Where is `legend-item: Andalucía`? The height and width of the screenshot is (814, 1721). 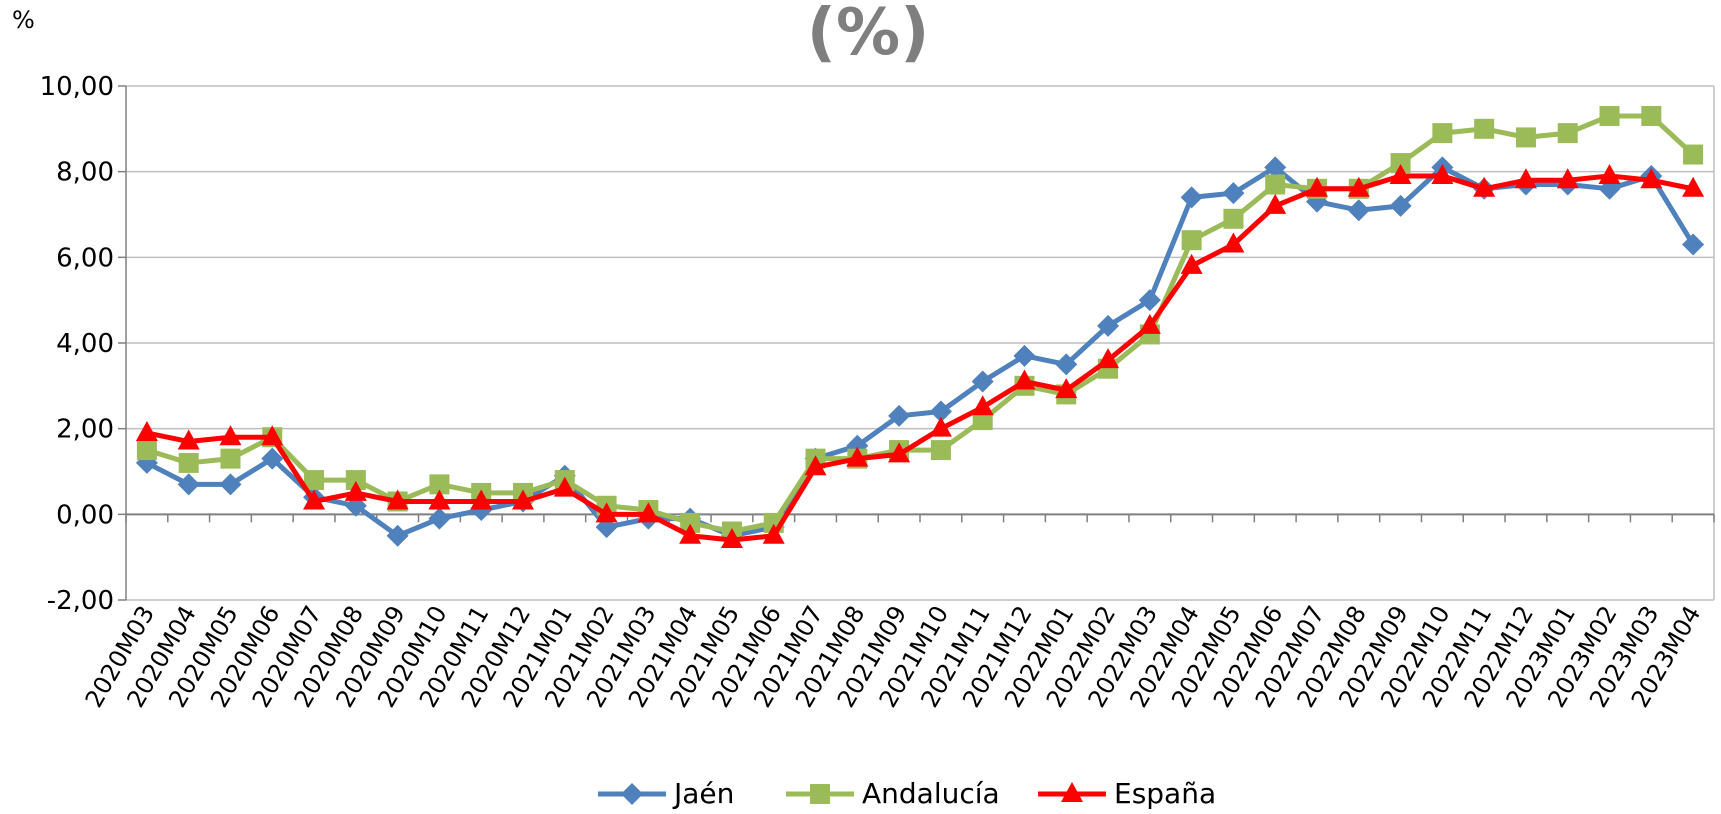
legend-item: Andalucía is located at coordinates (893, 793).